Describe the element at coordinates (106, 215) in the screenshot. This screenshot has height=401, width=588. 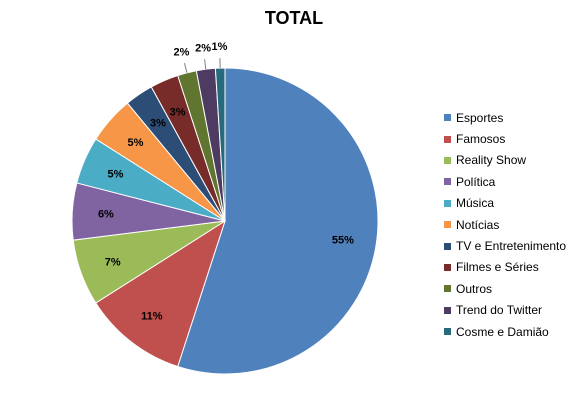
I see `data-label-politica: 6%` at that location.